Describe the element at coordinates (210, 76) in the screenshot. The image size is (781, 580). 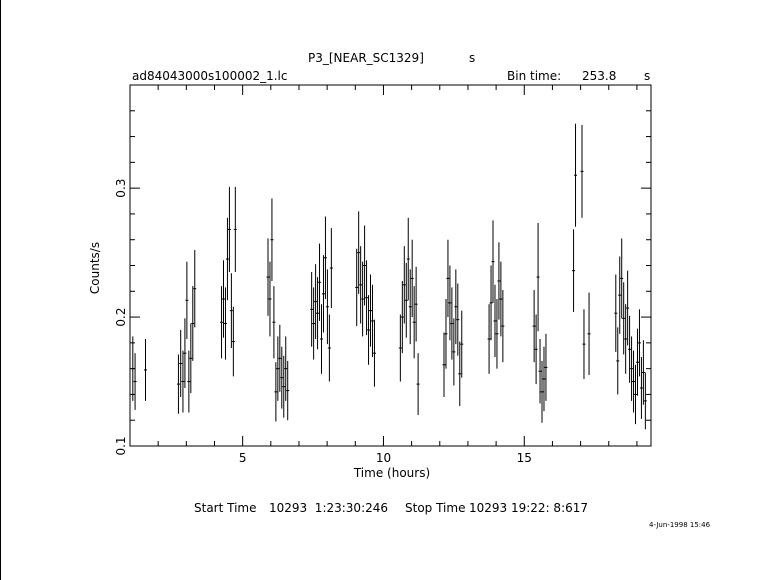
I see `file-name-label: ad84043000s100002_1.lc` at that location.